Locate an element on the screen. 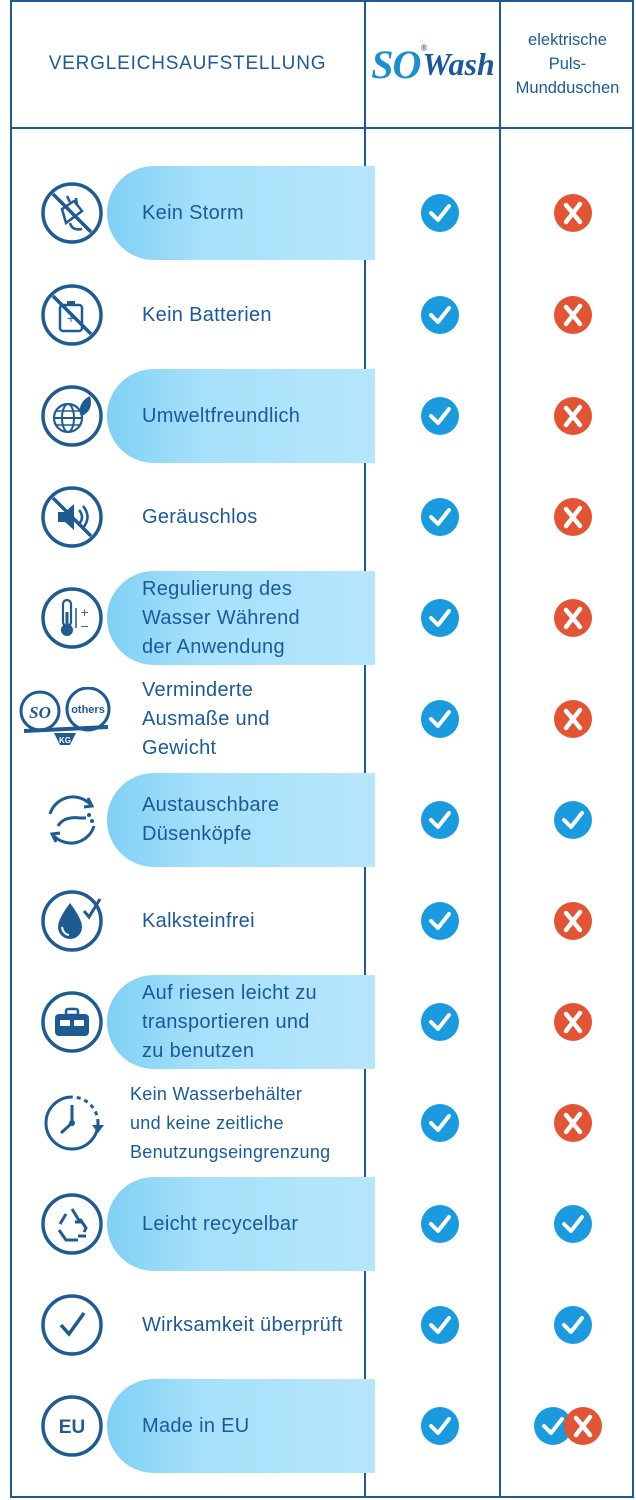 This screenshot has height=1500, width=636. feature-label: Wirksamkeit überprüft is located at coordinates (259, 1325).